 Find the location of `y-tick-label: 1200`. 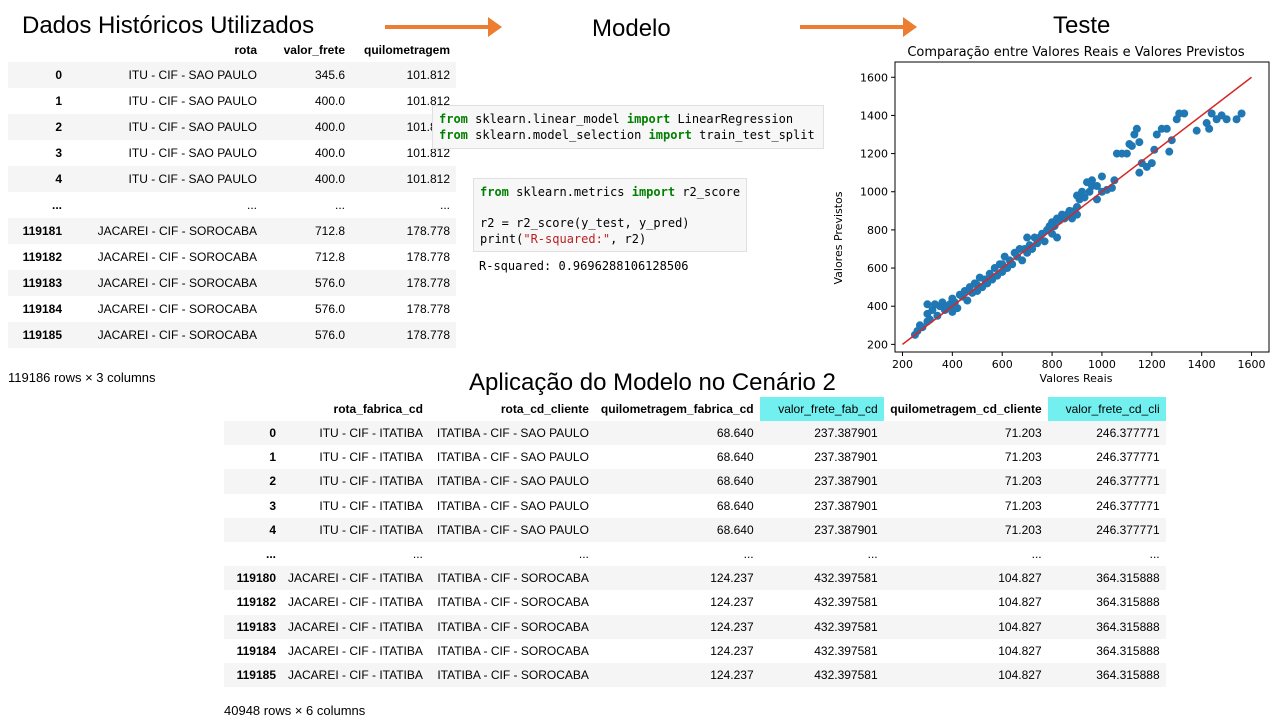

y-tick-label: 1200 is located at coordinates (874, 154).